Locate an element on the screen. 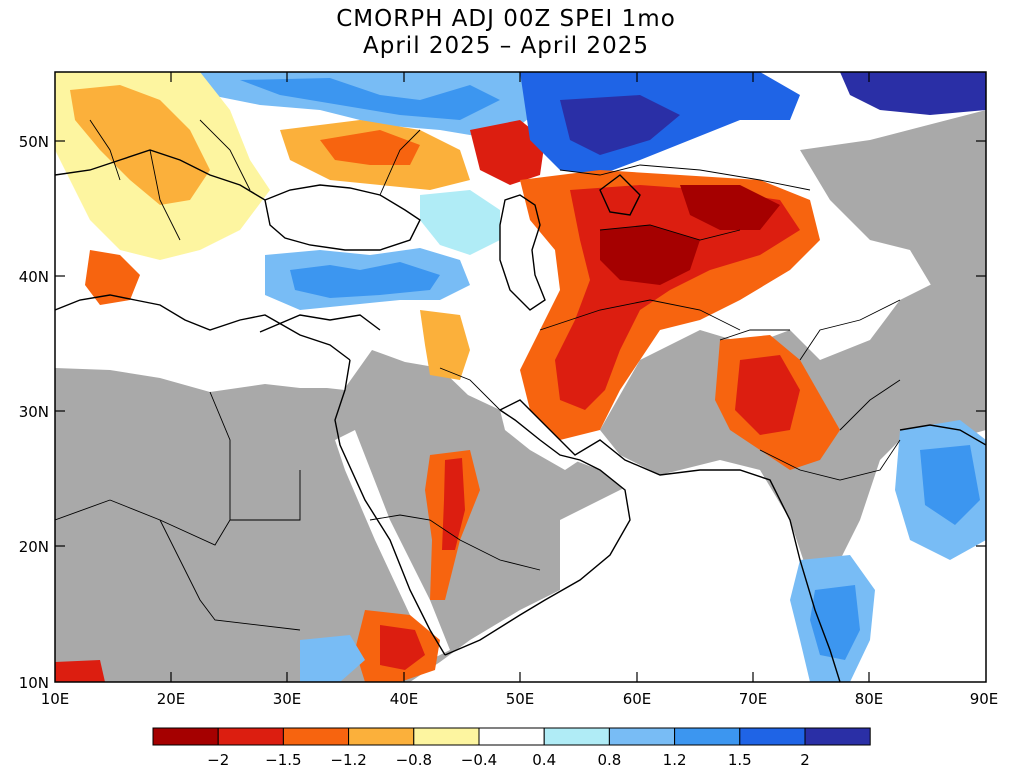 This screenshot has width=1012, height=774. dry-patch-turkmenistan is located at coordinates (650, 255).